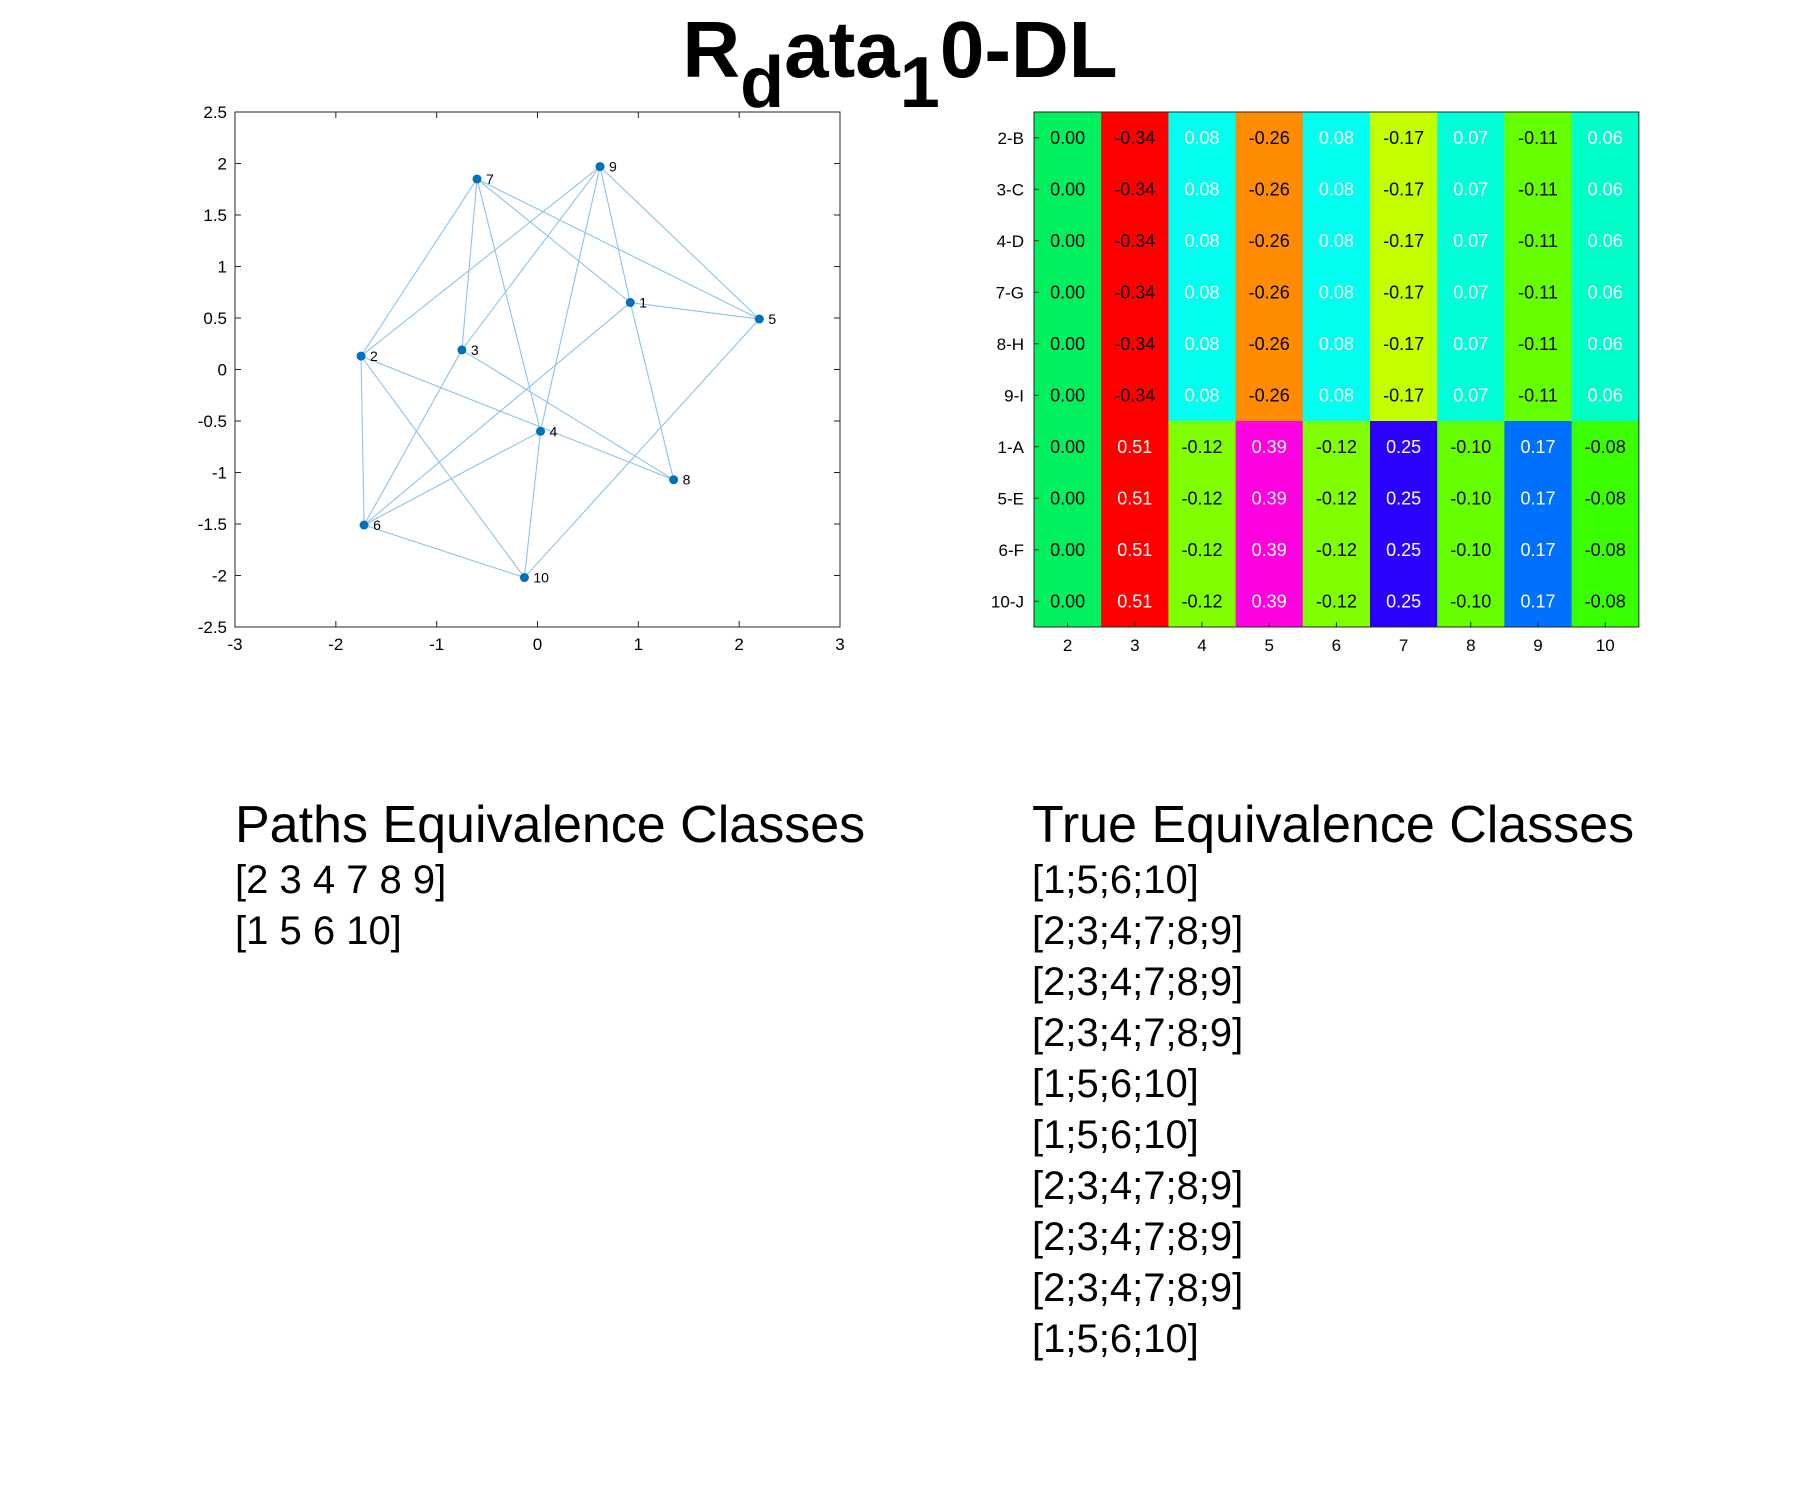 Image resolution: width=1800 pixels, height=1500 pixels. I want to click on heatmap-row-label: 9-I, so click(1014, 395).